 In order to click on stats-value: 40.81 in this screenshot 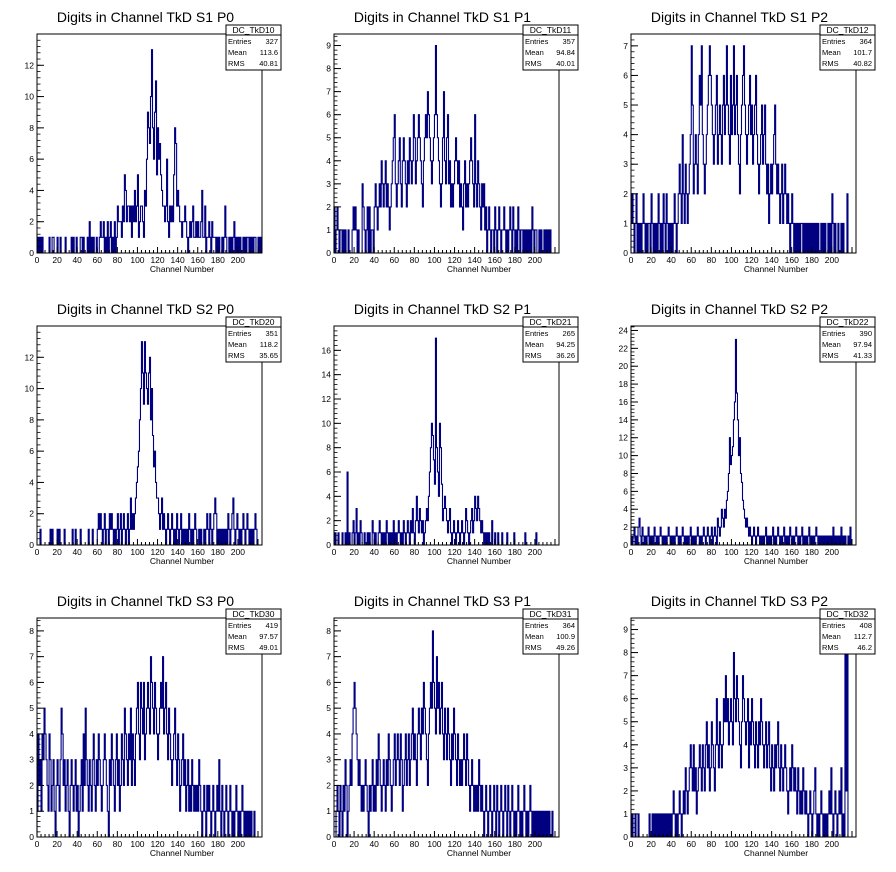, I will do `click(268, 63)`.